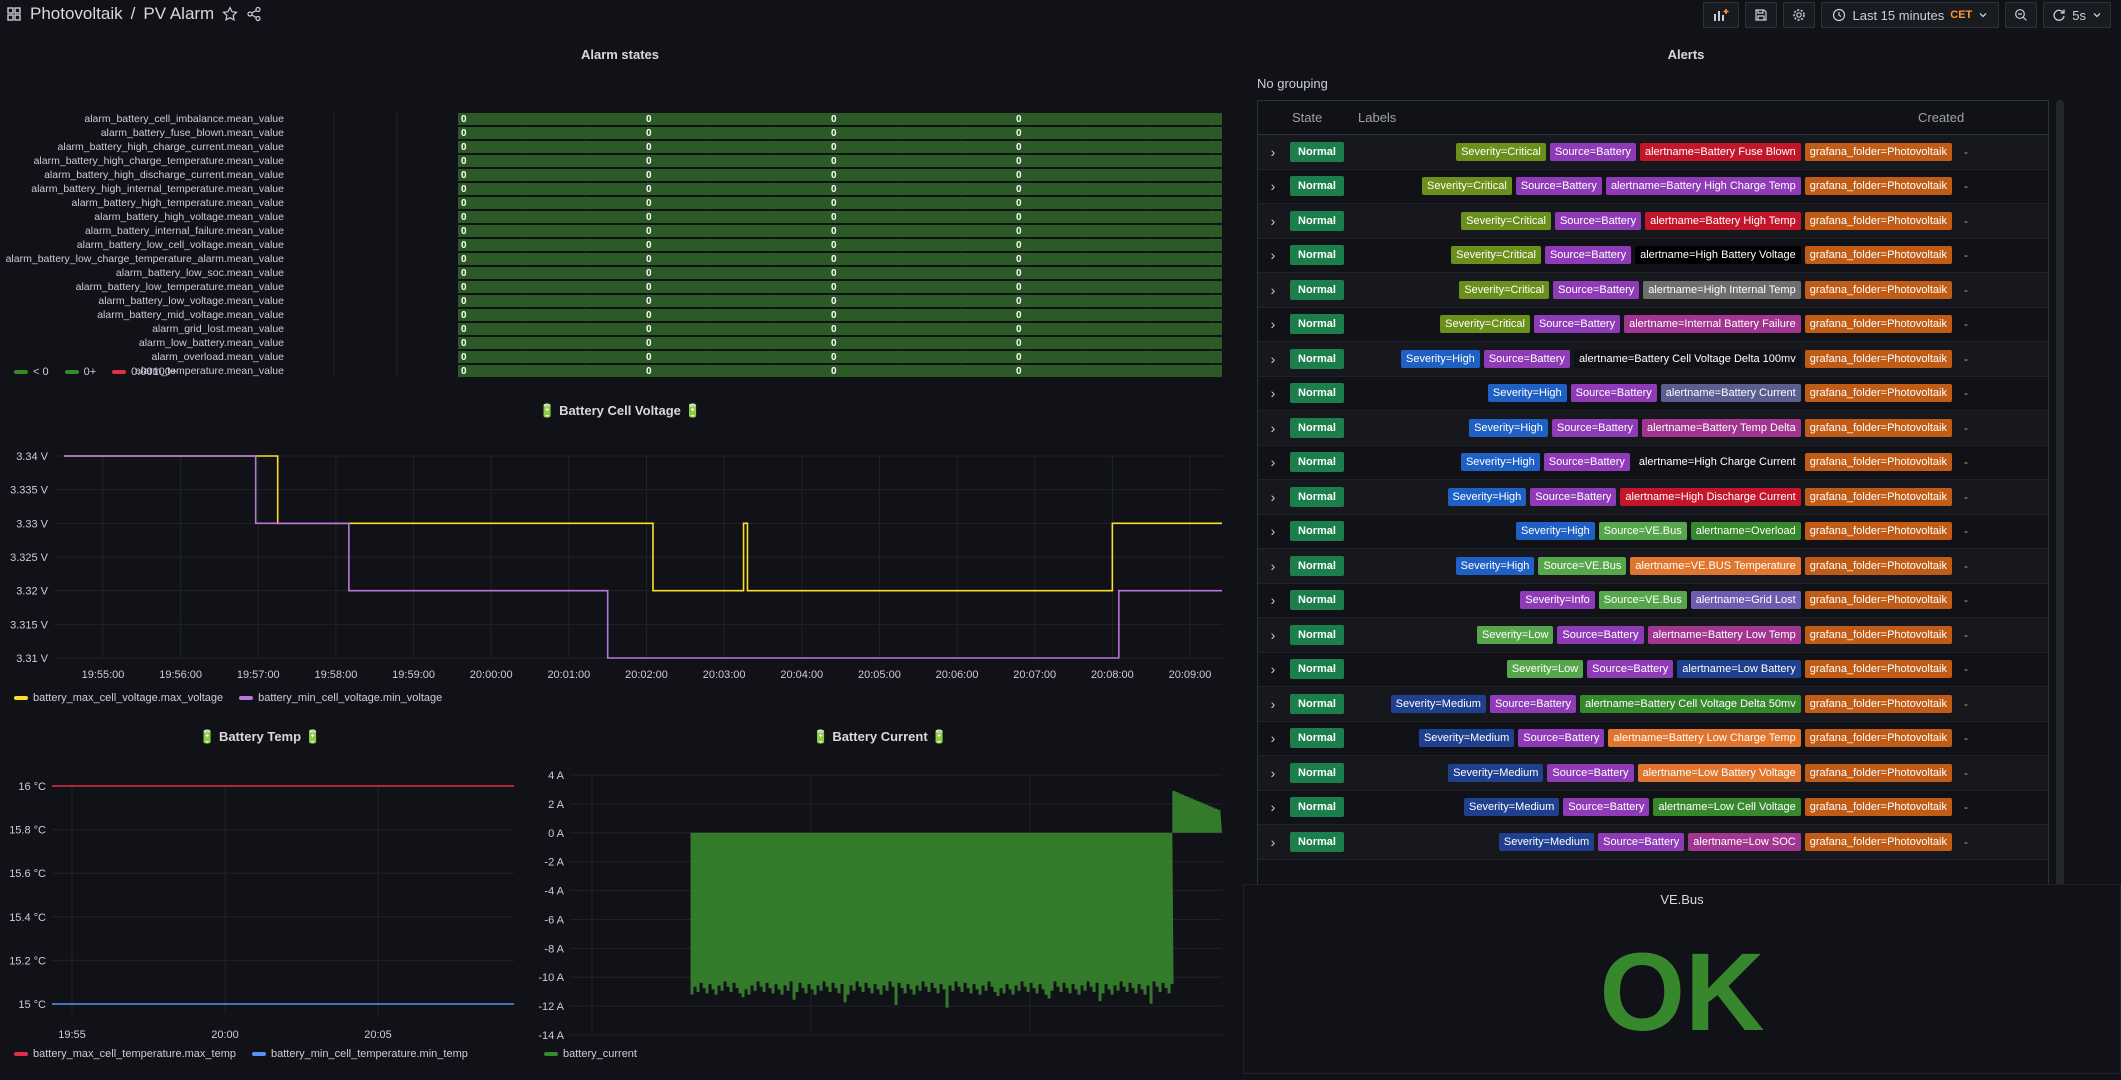 The image size is (2121, 1080). Describe the element at coordinates (1720, 151) in the screenshot. I see `label-tag-alertname: alertname=Battery Fuse Blown` at that location.